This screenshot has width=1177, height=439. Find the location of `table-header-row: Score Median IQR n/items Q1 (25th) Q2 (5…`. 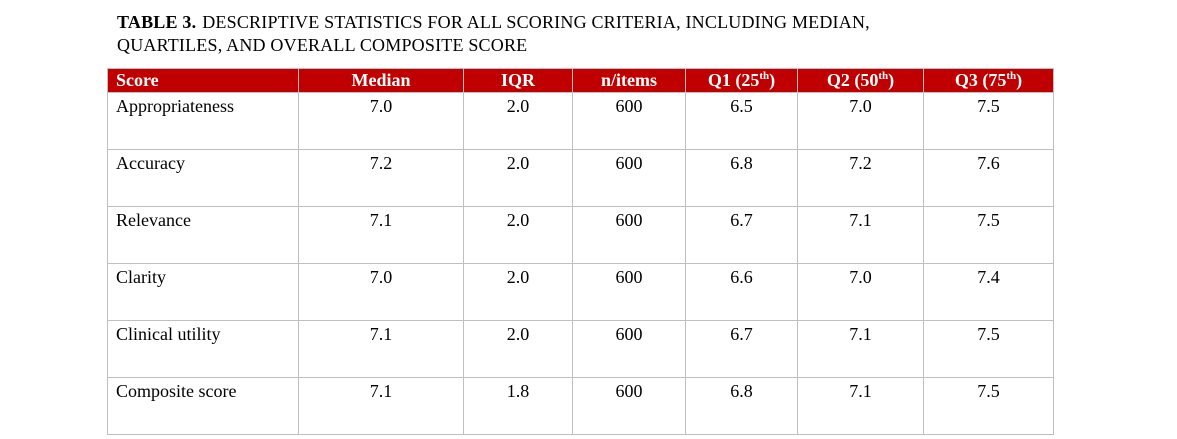

table-header-row: Score Median IQR n/items Q1 (25th) Q2 (5… is located at coordinates (580, 80).